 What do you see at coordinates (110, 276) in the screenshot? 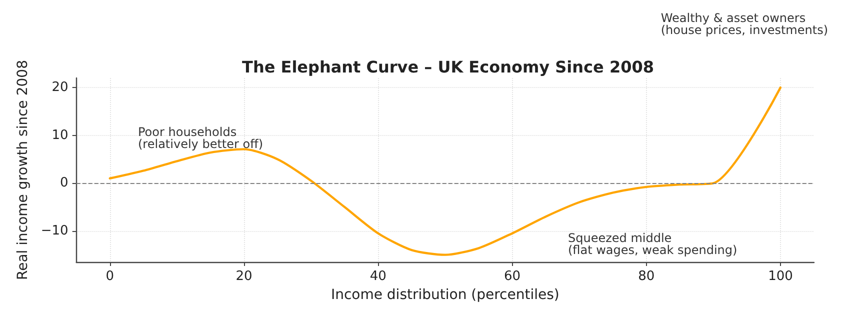
I see `x-tick-label: 0` at bounding box center [110, 276].